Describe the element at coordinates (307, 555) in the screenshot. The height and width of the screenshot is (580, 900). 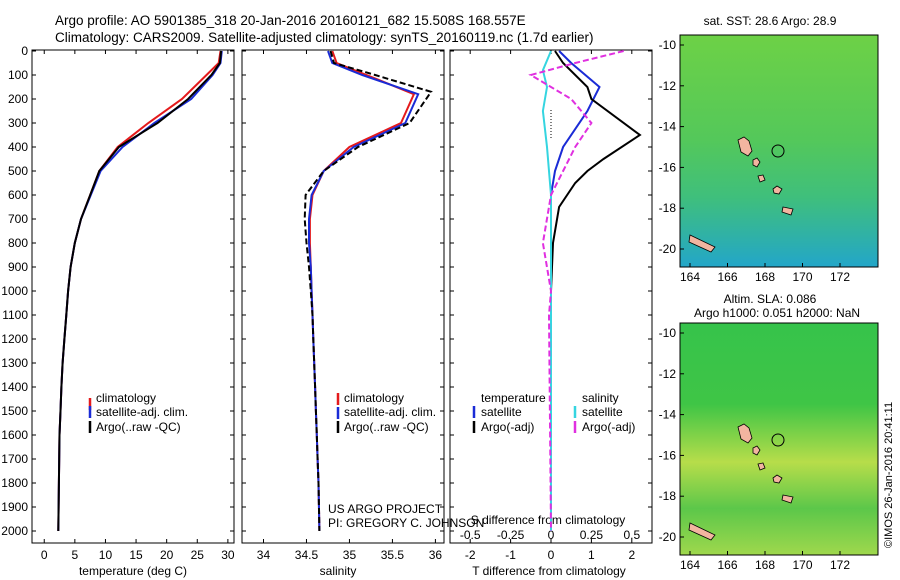
I see `x-tick-label: 34.5` at that location.